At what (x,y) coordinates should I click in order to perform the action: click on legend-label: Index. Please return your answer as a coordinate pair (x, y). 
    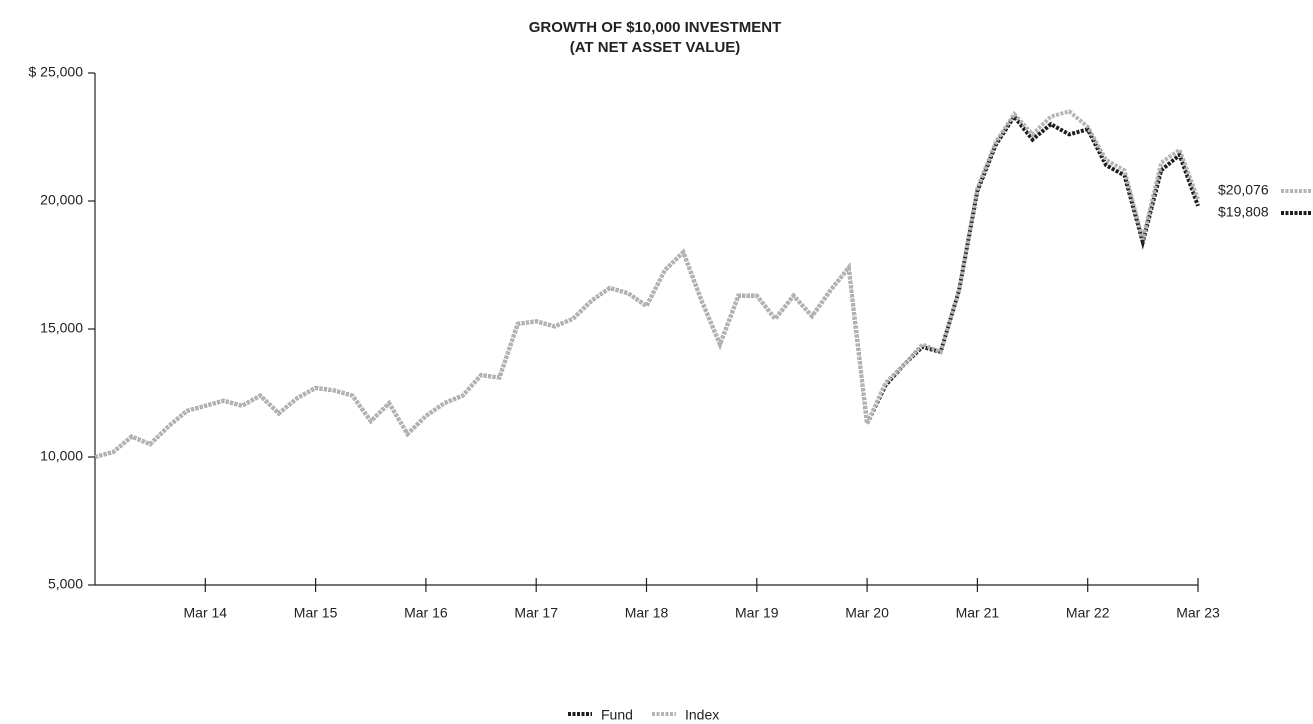
    Looking at the image, I should click on (702, 715).